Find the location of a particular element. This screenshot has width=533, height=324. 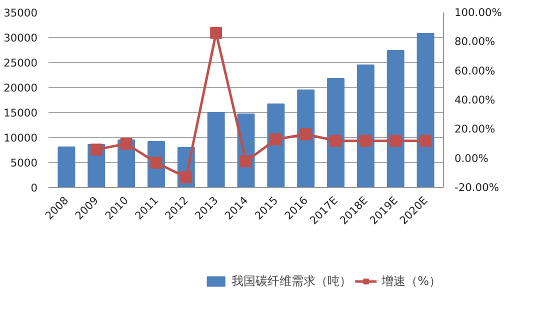

y-tick-label: 35000 is located at coordinates (21, 13).